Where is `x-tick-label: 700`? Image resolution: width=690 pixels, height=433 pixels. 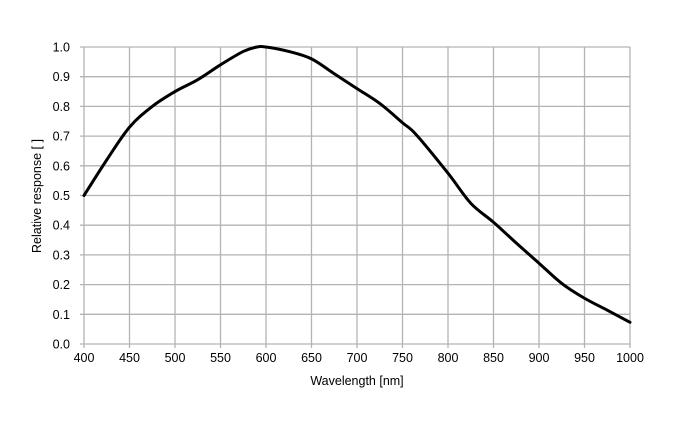 x-tick-label: 700 is located at coordinates (357, 358).